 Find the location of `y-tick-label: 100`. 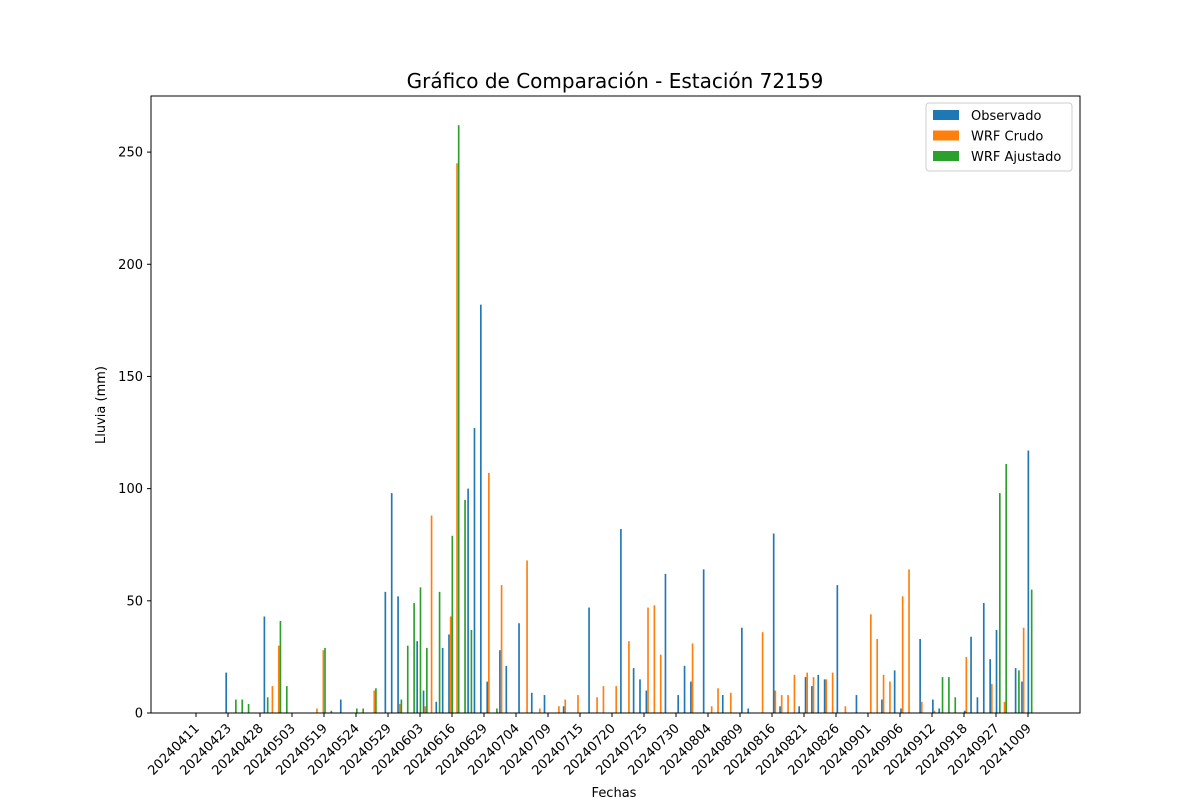

y-tick-label: 100 is located at coordinates (130, 489).